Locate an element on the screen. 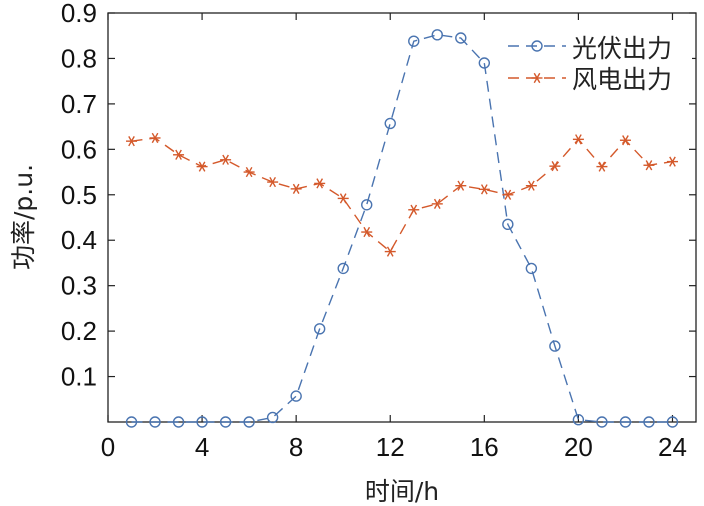 This screenshot has height=506, width=704. y-tick-label: 0.4 is located at coordinates (79, 240).